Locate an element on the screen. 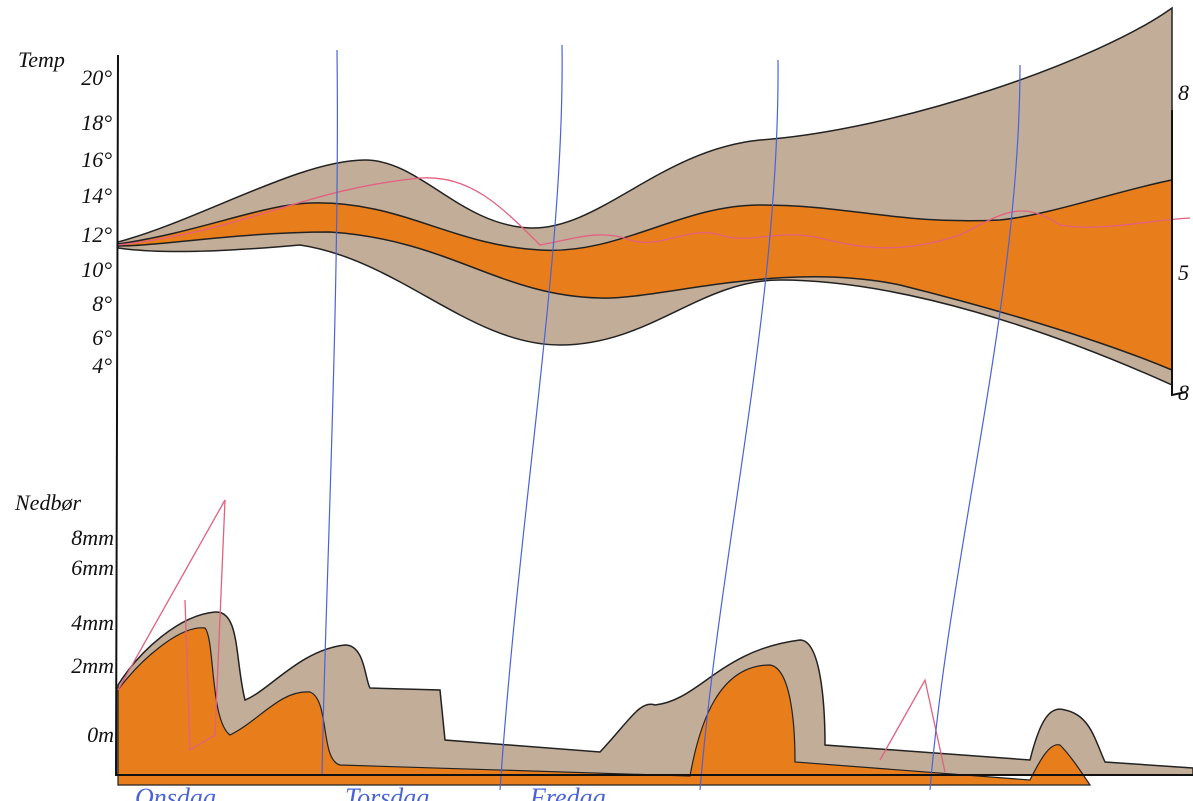  temp-tick-label: 18° is located at coordinates (96, 122).